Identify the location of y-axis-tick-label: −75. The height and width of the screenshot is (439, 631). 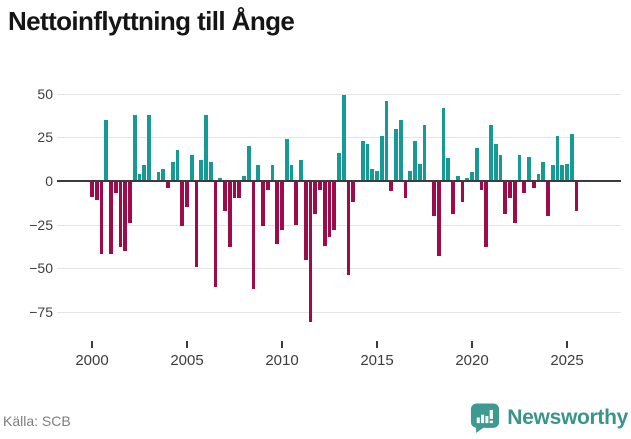
(41, 311).